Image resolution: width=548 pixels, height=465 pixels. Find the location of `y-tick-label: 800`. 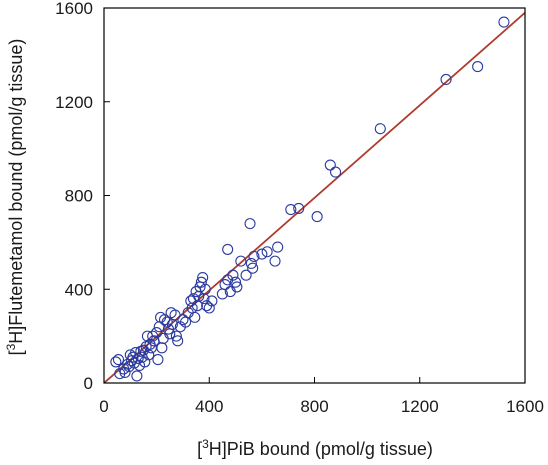

y-tick-label: 800 is located at coordinates (79, 196).